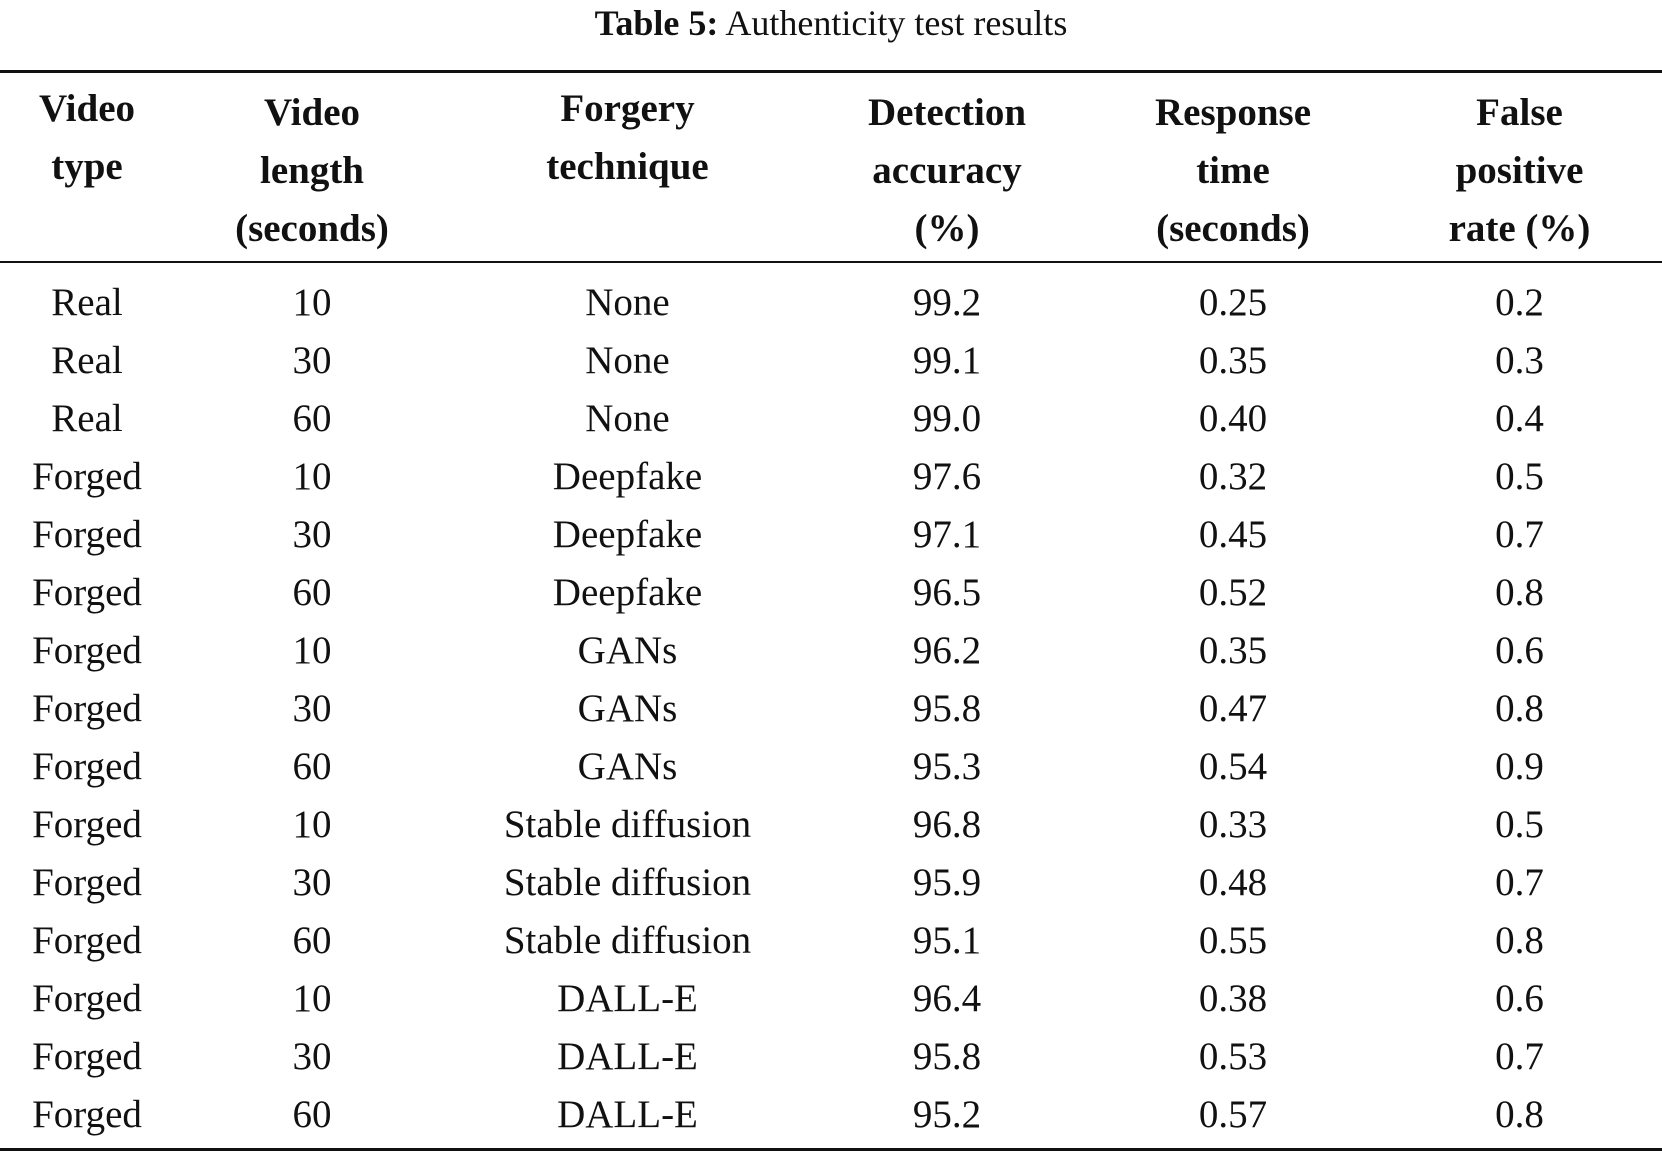 This screenshot has height=1153, width=1662. Describe the element at coordinates (1233, 708) in the screenshot. I see `cell-response-time: 0.47` at that location.